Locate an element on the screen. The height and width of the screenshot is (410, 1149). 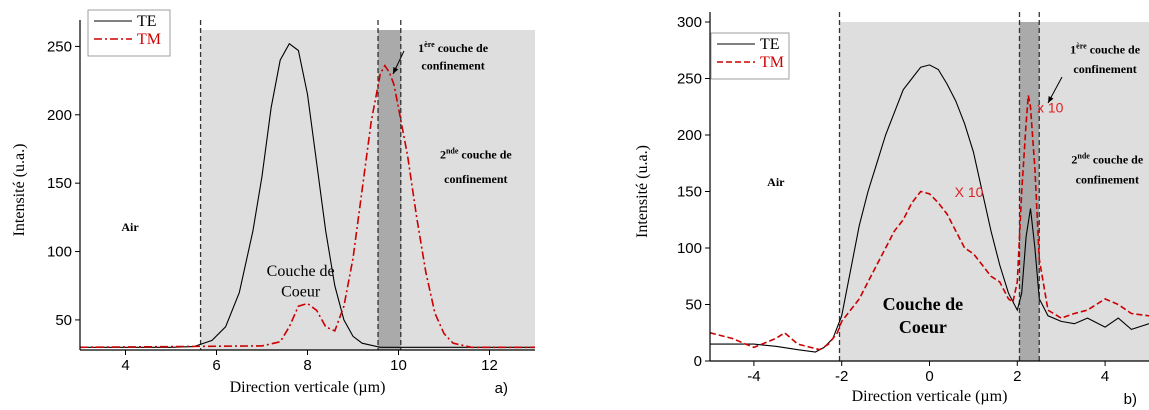
x-tick-label: -2 is located at coordinates (841, 376).